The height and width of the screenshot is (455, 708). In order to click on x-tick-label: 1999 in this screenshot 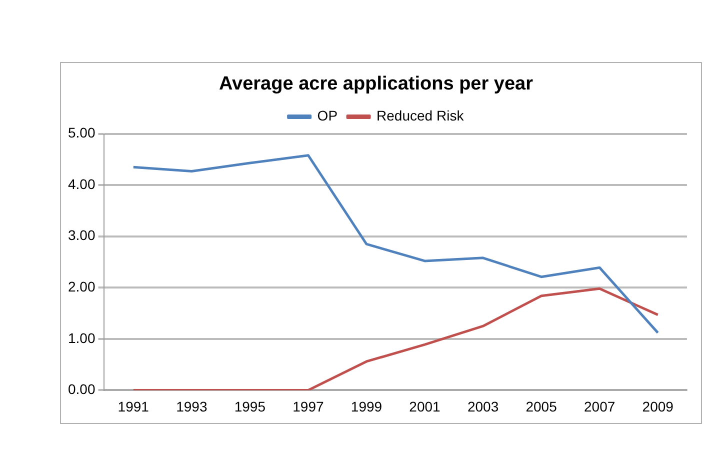, I will do `click(366, 406)`.